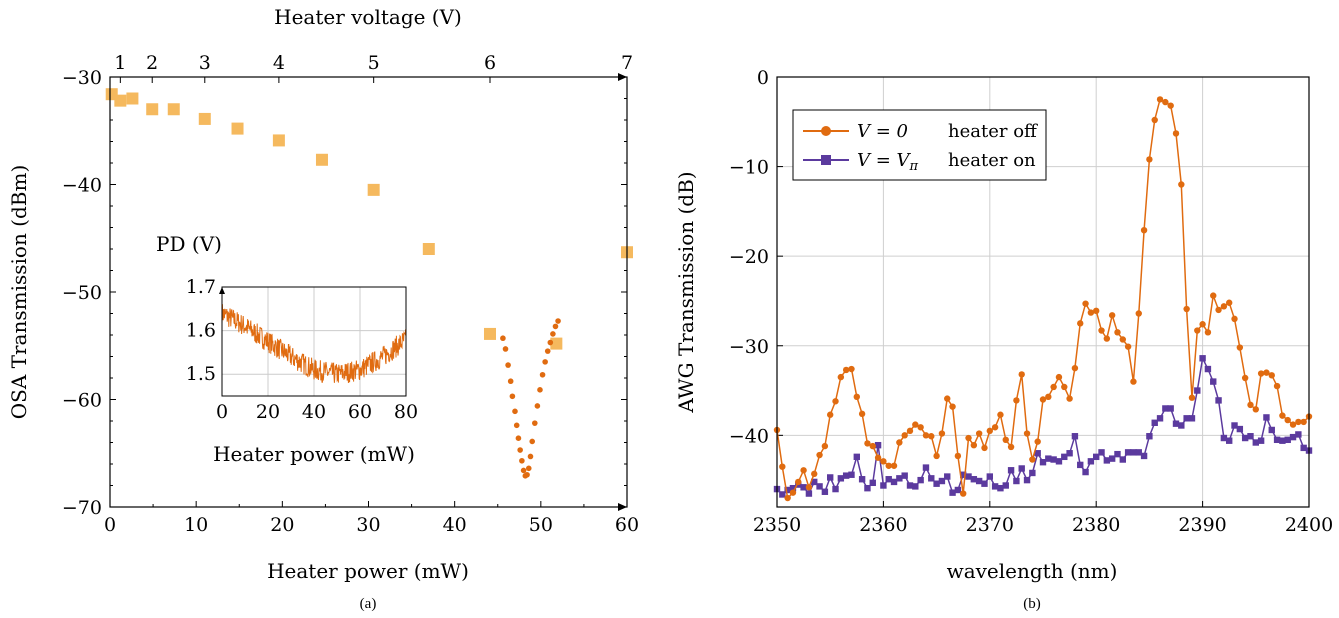  I want to click on legend-desc-heater-on: heater on, so click(992, 160).